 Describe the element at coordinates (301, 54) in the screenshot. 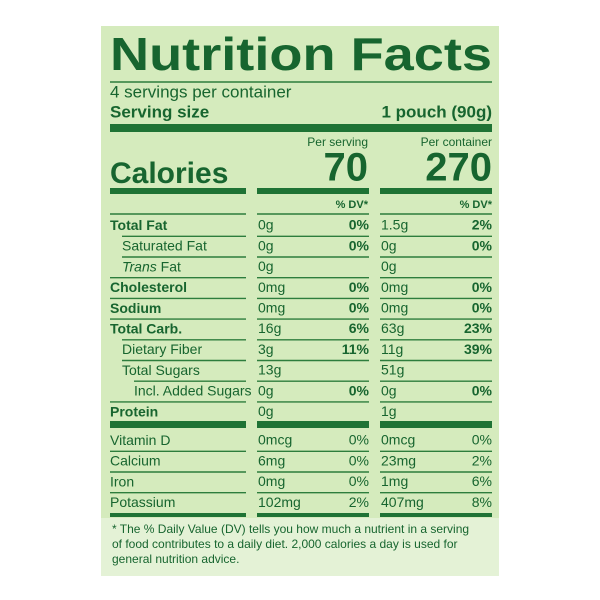

I see `title: Nutrition Facts` at that location.